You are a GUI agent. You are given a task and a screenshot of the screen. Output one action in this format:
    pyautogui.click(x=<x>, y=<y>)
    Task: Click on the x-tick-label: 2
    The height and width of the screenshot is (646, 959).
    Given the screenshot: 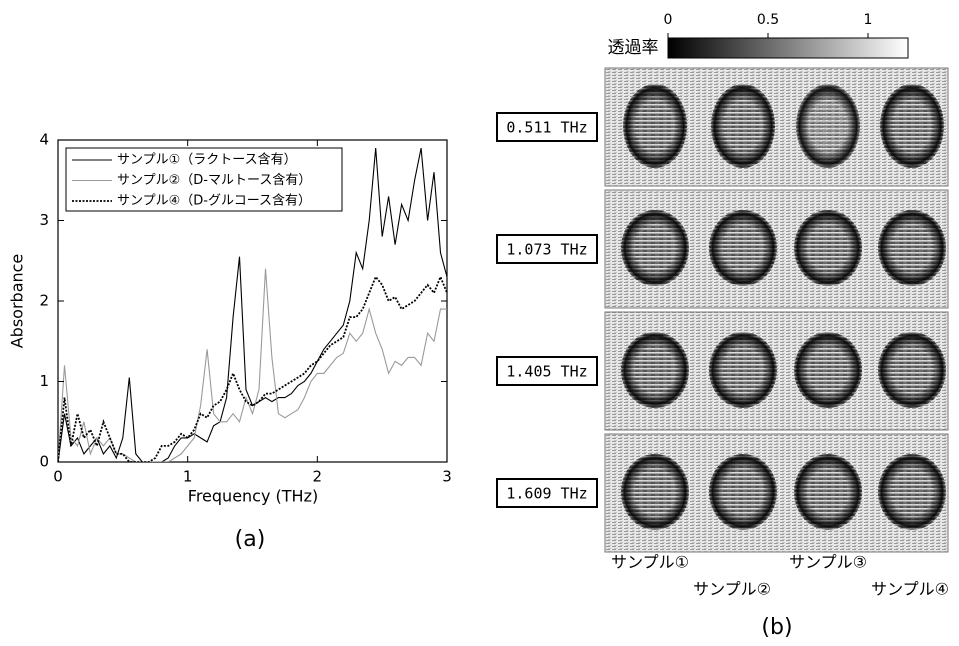 What is the action you would take?
    pyautogui.click(x=318, y=477)
    